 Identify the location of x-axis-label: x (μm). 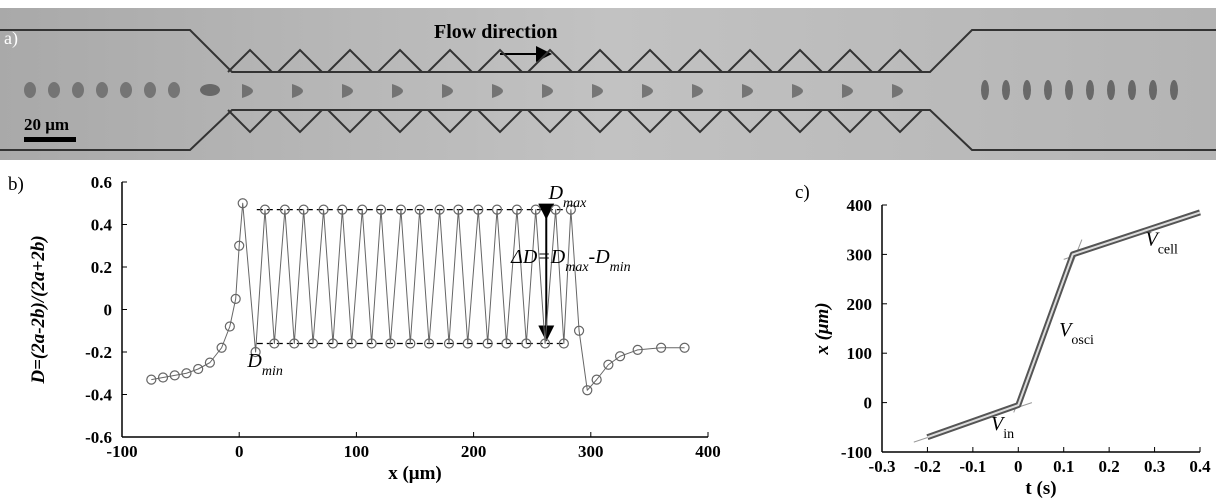
(415, 473).